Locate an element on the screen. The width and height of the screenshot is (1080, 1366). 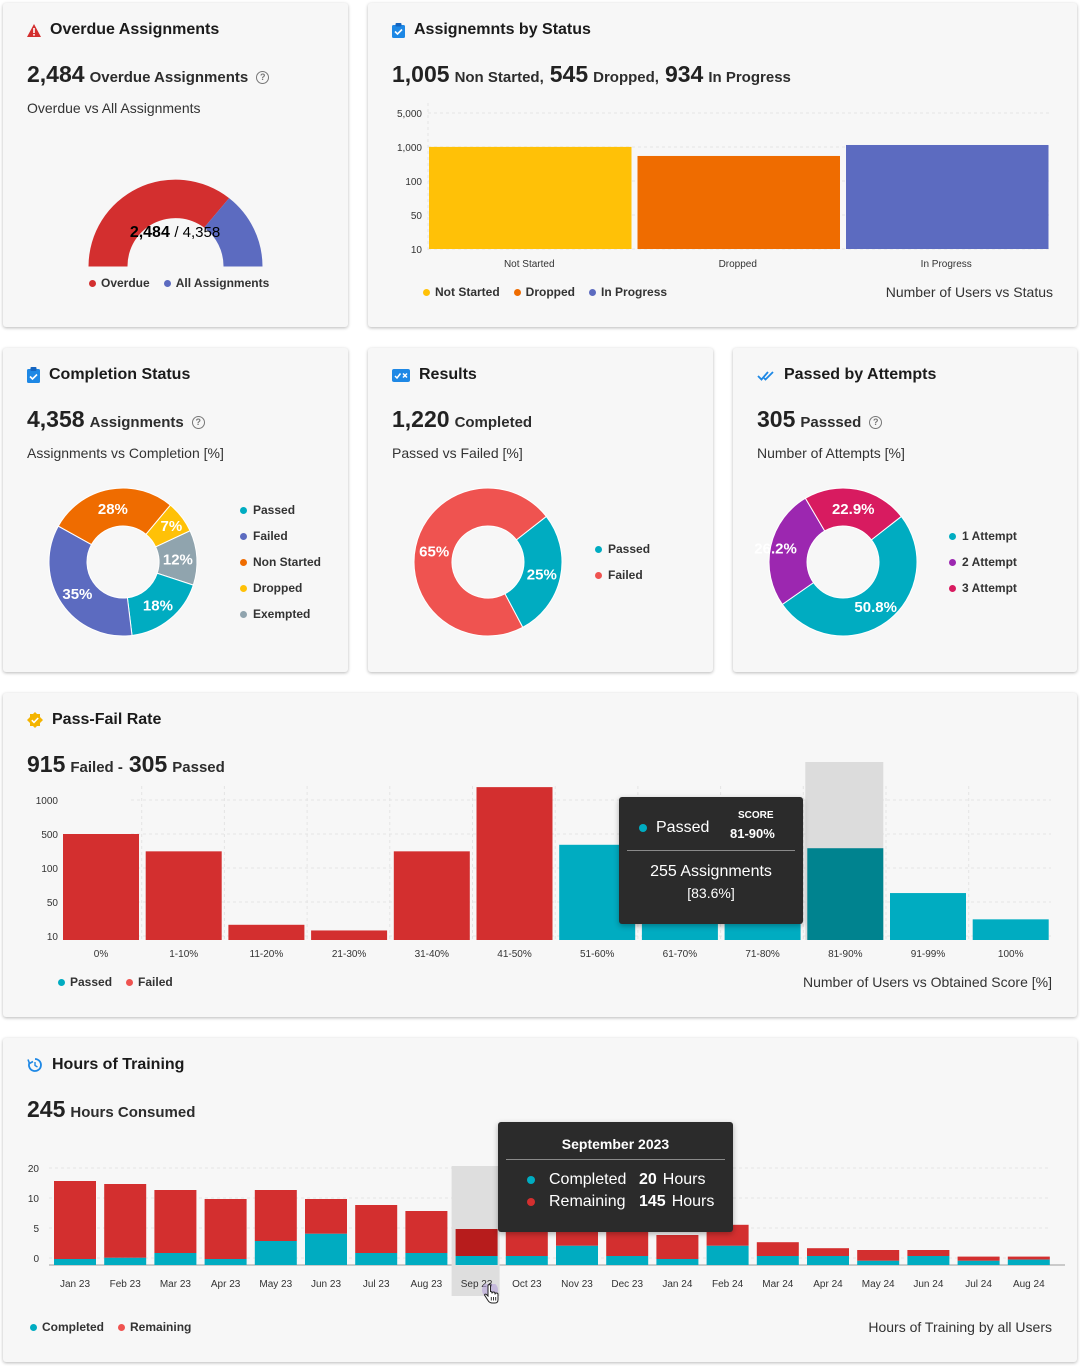
slice-label: 26.2% is located at coordinates (775, 548).